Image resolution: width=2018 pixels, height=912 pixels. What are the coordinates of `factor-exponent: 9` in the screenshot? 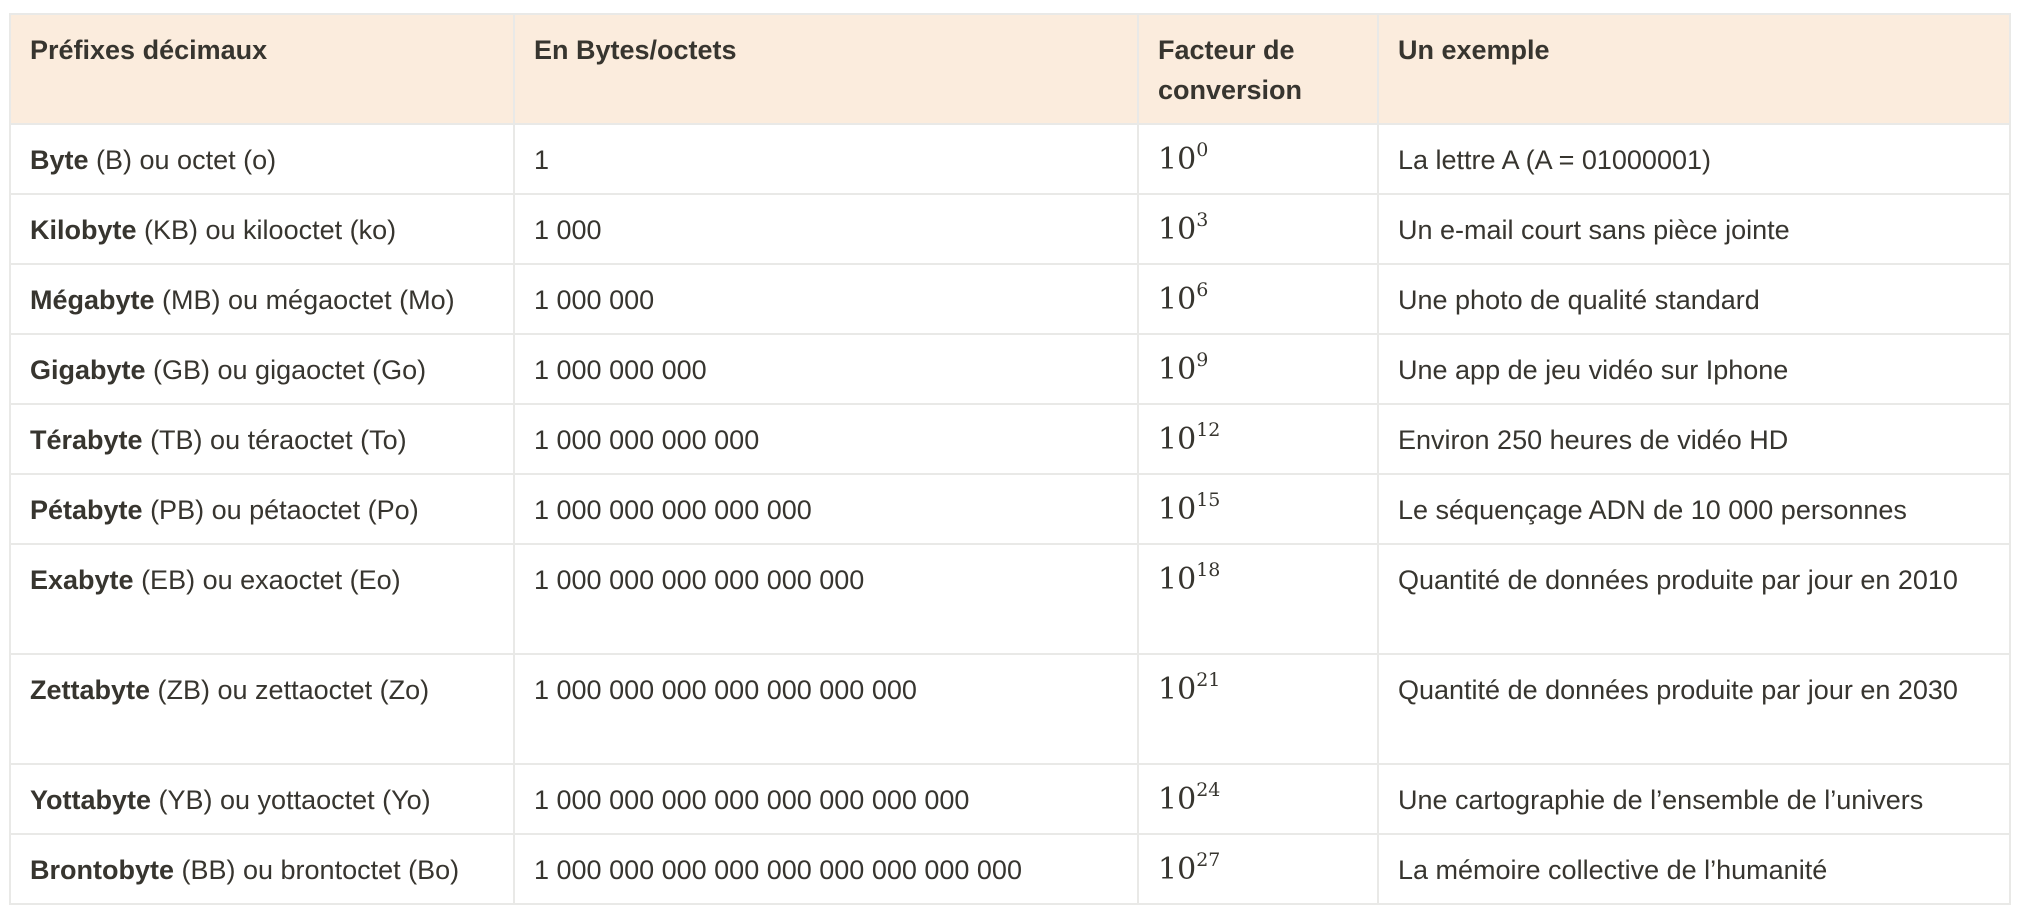 It's located at (1202, 360).